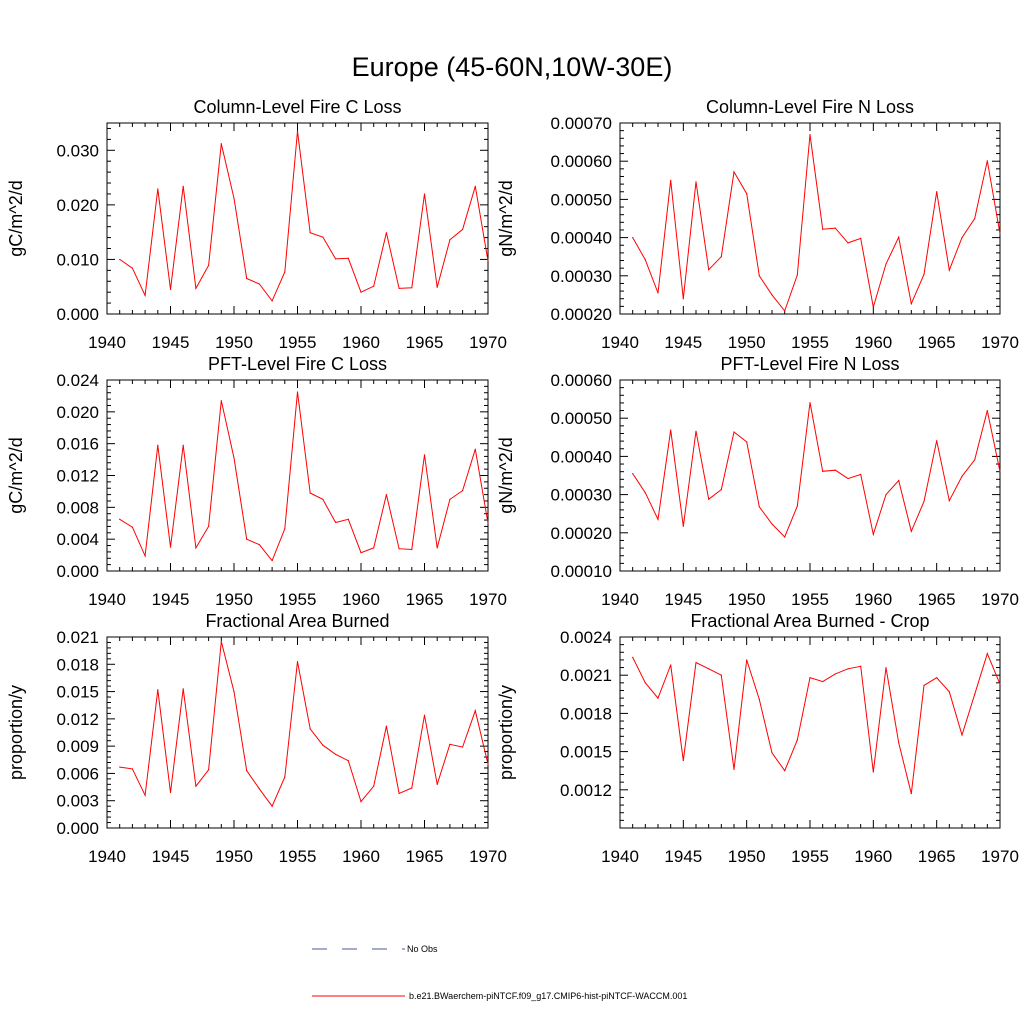 The height and width of the screenshot is (1024, 1024). What do you see at coordinates (586, 752) in the screenshot?
I see `y-tick-label: 0.0015` at bounding box center [586, 752].